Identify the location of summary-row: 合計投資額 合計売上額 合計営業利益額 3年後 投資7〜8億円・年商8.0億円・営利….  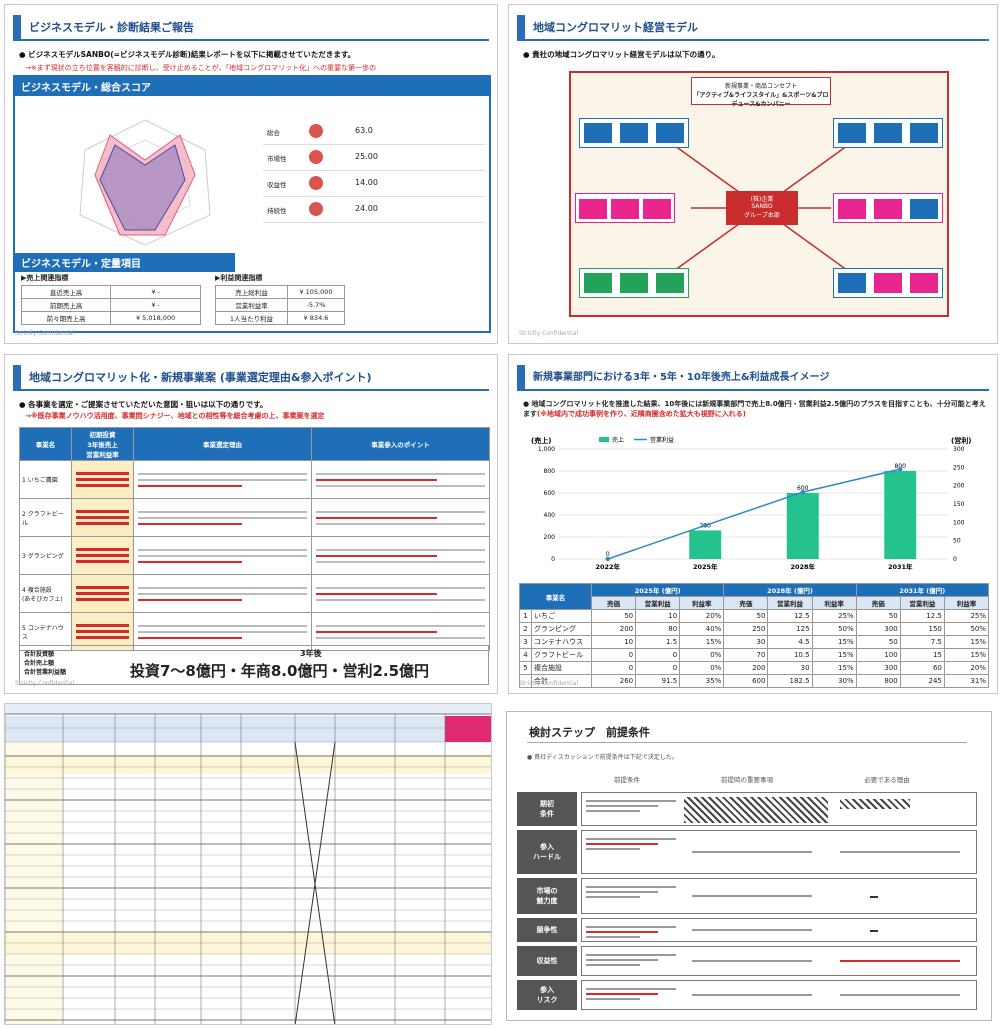
(254, 665).